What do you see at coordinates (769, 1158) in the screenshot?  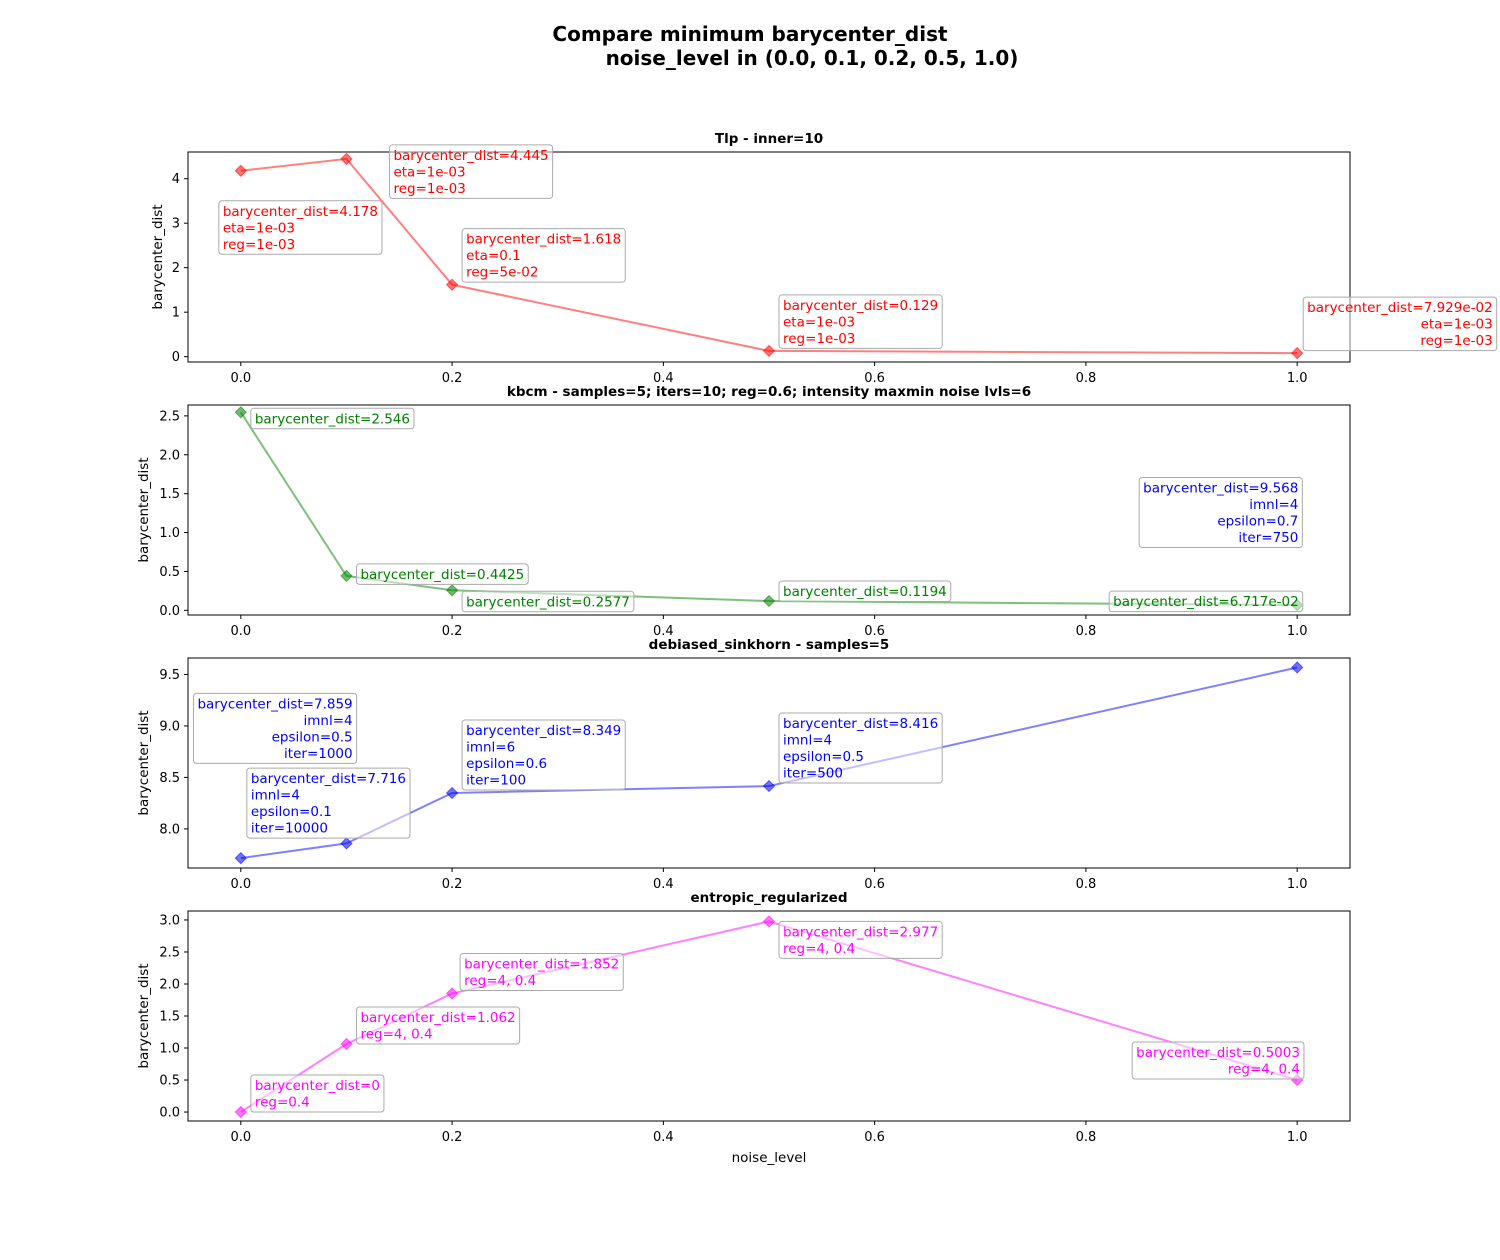 I see `x-axis-label: noise_level` at bounding box center [769, 1158].